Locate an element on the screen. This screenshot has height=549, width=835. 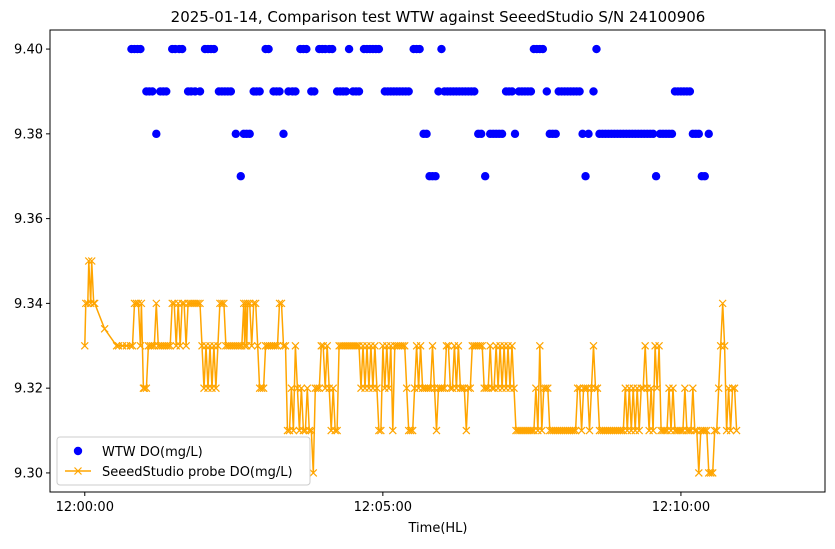
legend-wtw-label: WTW DO(mg/L) is located at coordinates (152, 452).